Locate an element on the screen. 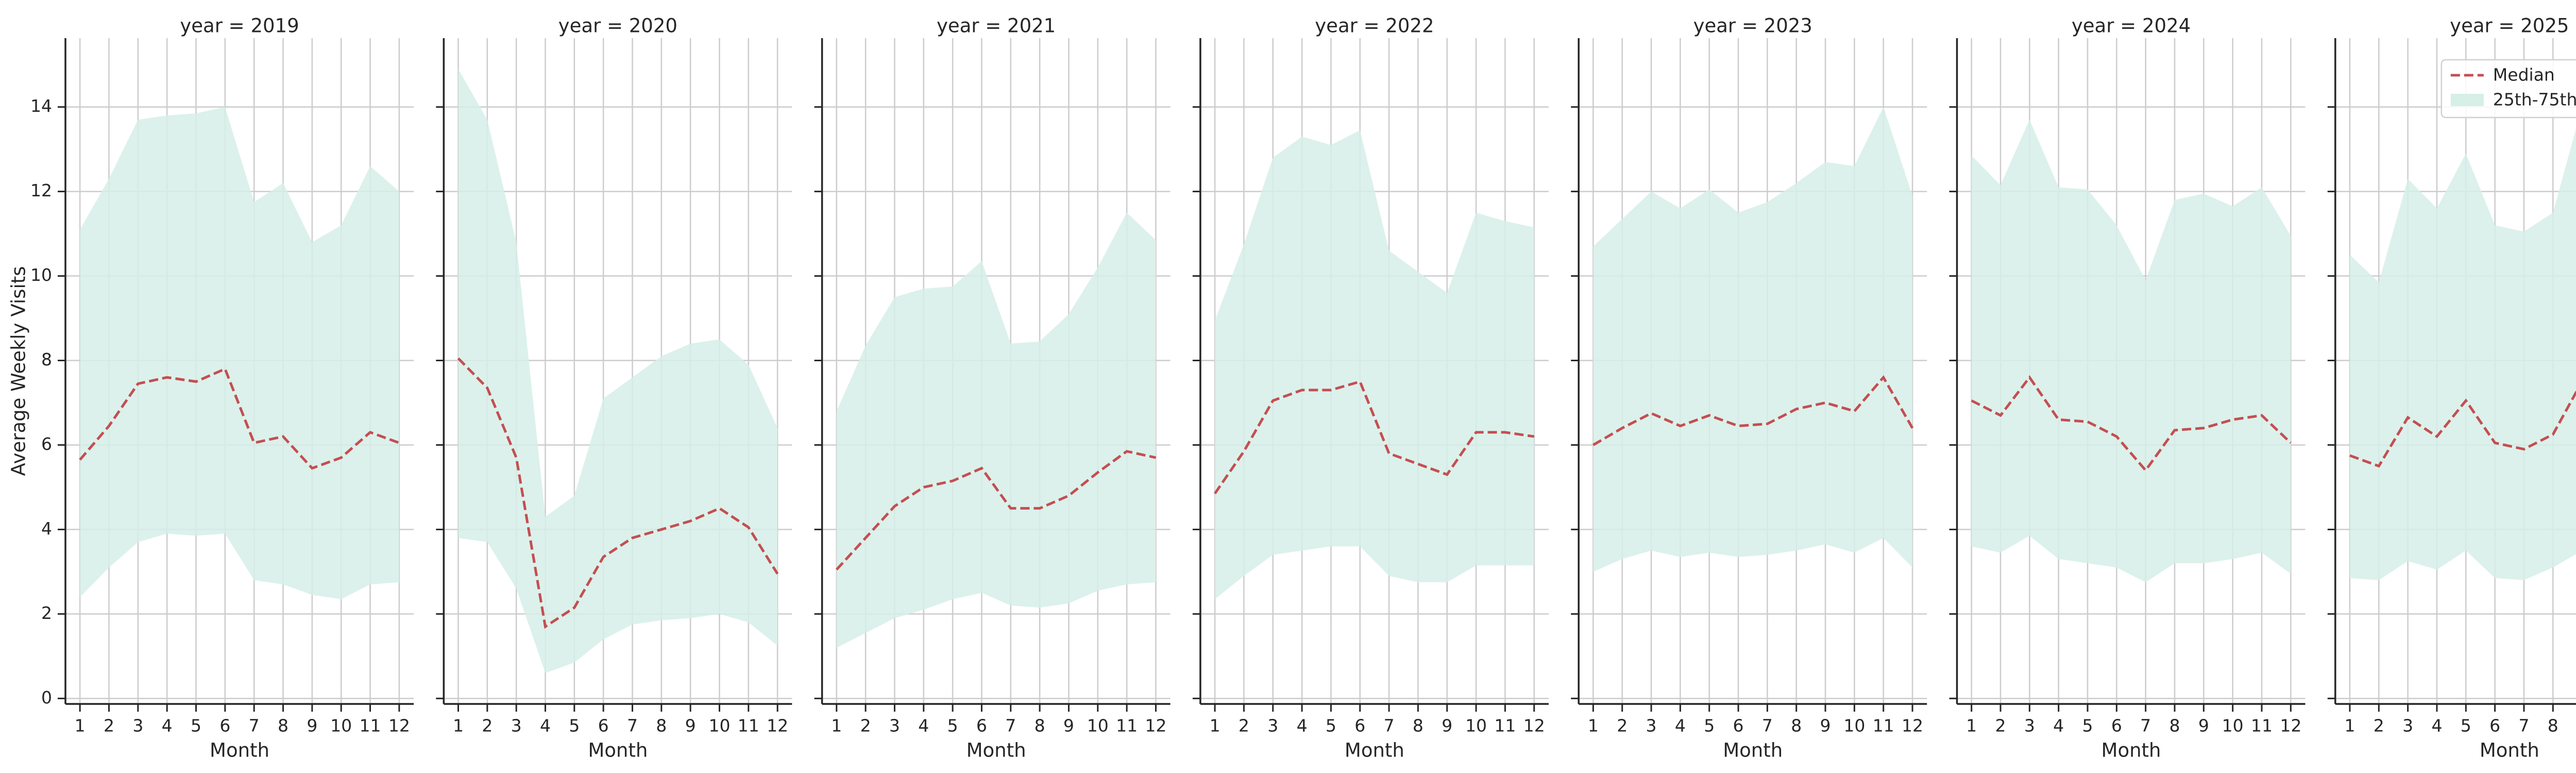 The height and width of the screenshot is (773, 2576). legend-swatch is located at coordinates (2467, 100).